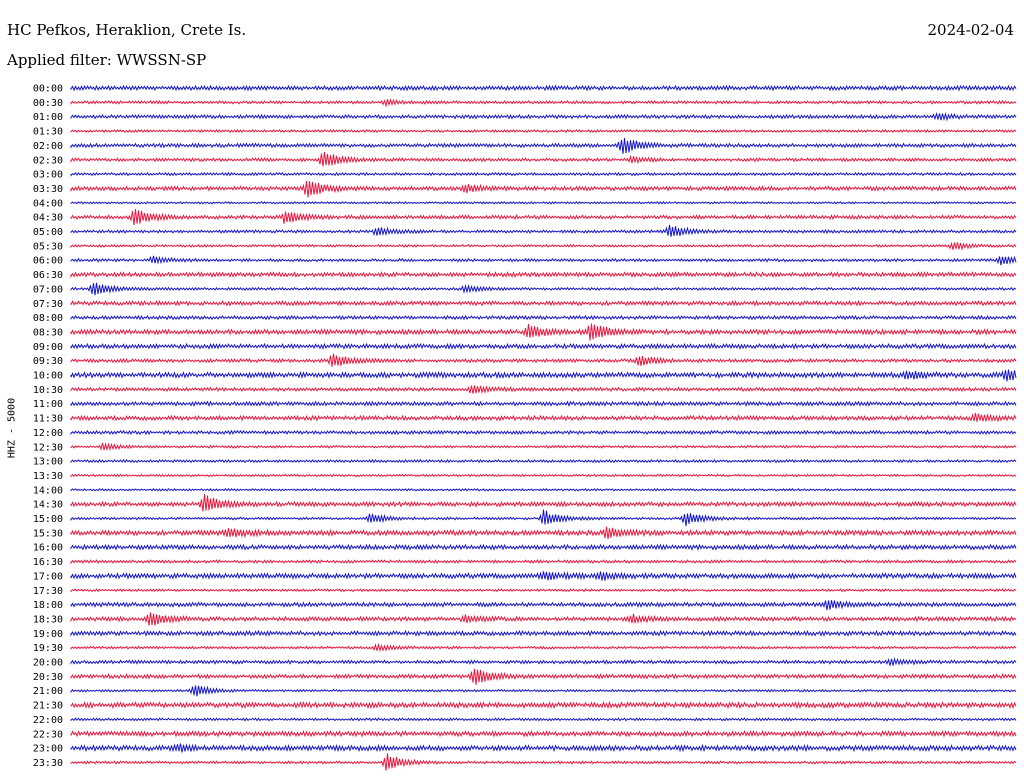 This screenshot has height=780, width=1024. What do you see at coordinates (127, 30) in the screenshot?
I see `station-title: HC Pefkos, Heraklion, Crete Is.` at bounding box center [127, 30].